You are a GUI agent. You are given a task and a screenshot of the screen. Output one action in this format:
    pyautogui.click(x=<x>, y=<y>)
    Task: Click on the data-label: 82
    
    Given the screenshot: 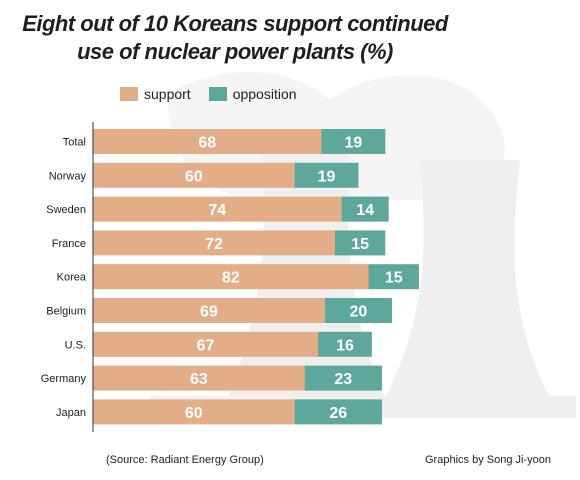 What is the action you would take?
    pyautogui.click(x=231, y=278)
    